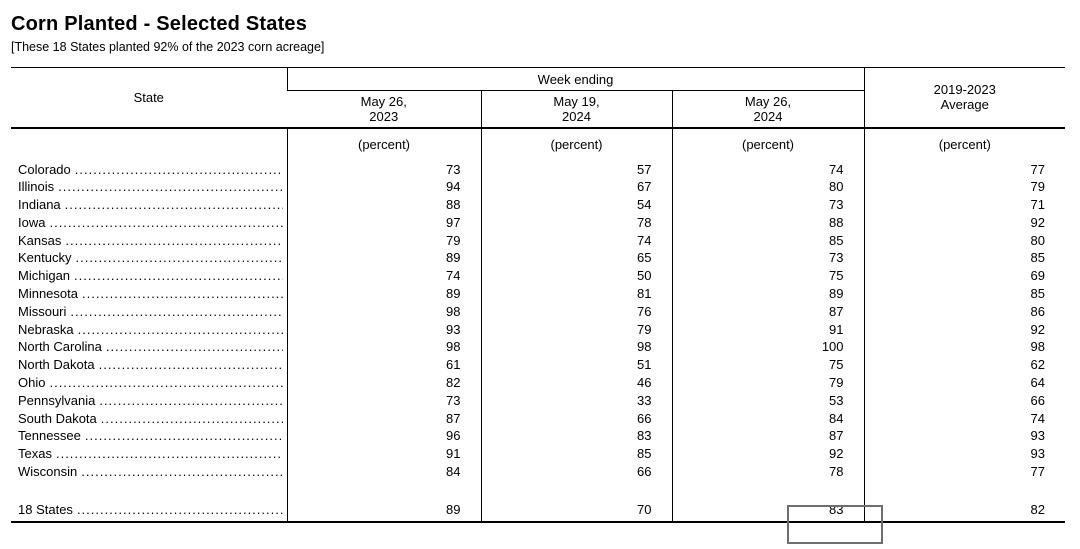 The width and height of the screenshot is (1080, 549). I want to click on state-cell: Kansas, so click(149, 241).